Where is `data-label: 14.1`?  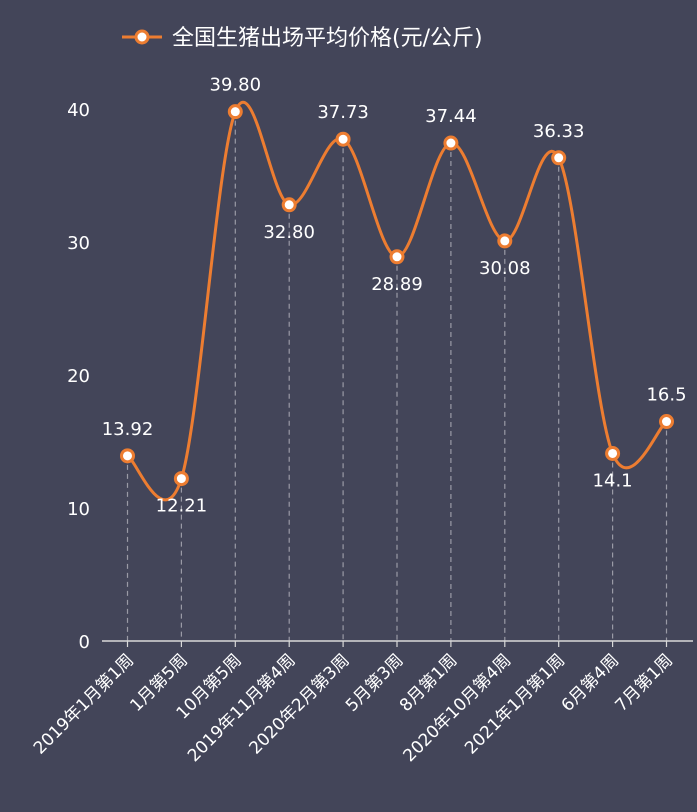 data-label: 14.1 is located at coordinates (613, 480).